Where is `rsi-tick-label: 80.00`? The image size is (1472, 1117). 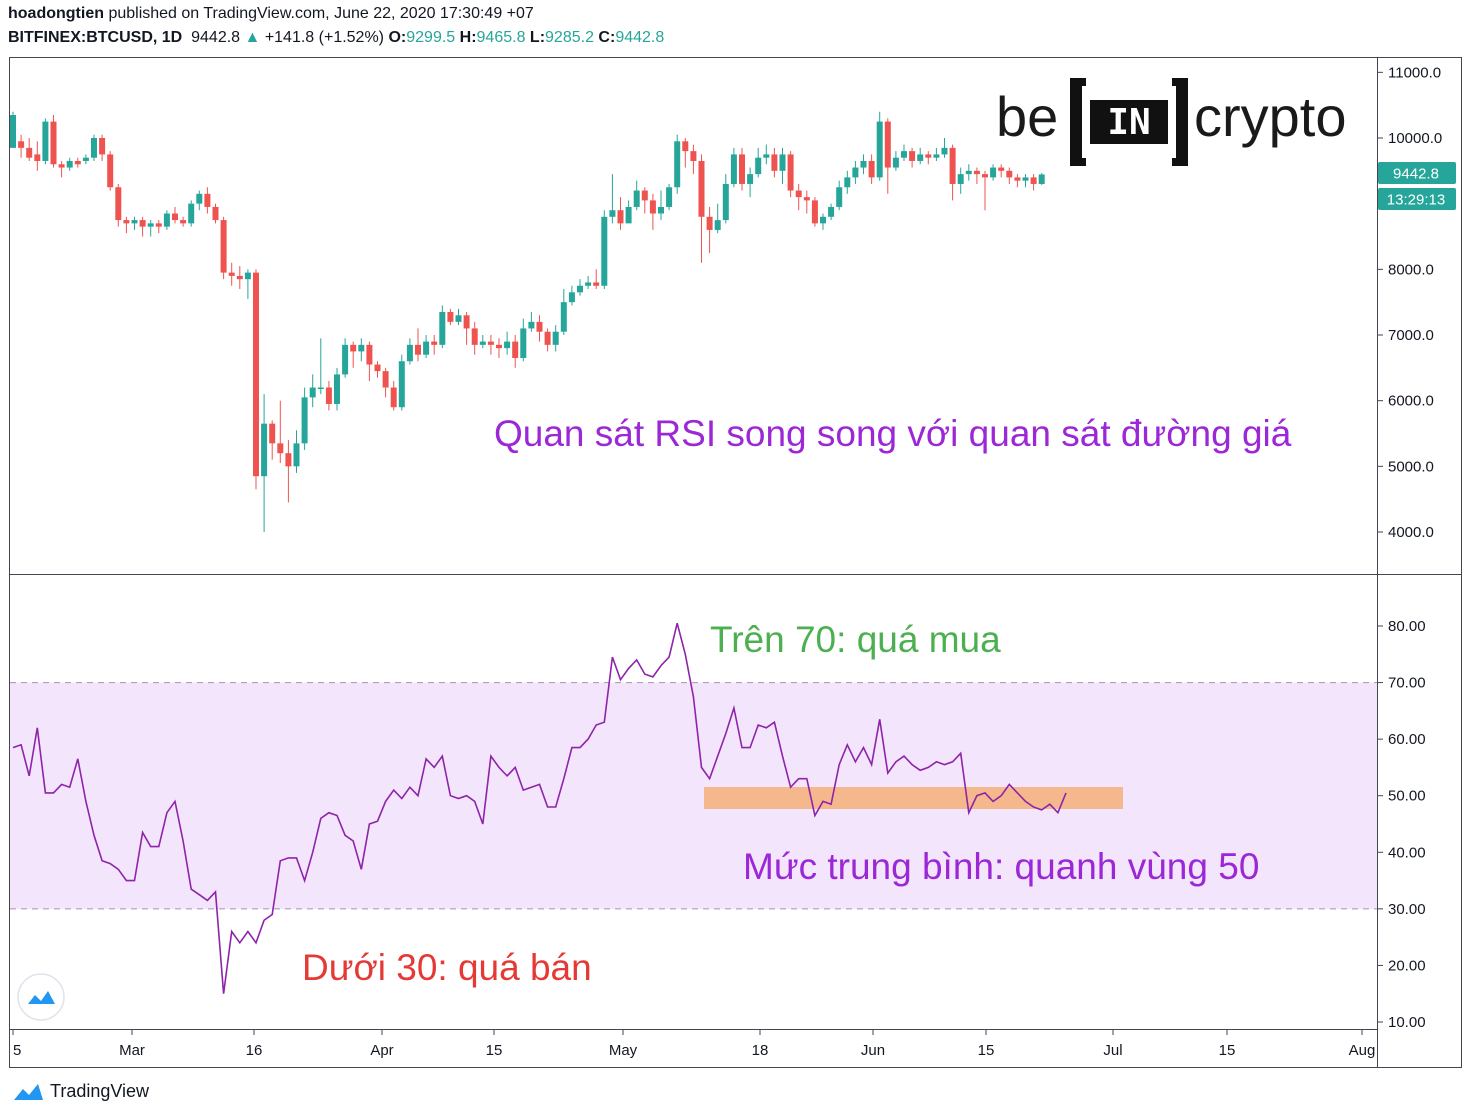
rsi-tick-label: 80.00 is located at coordinates (1407, 626).